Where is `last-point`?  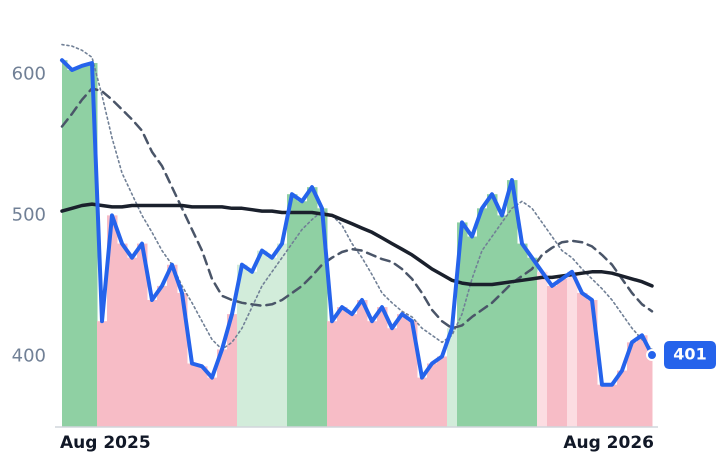
last-point is located at coordinates (652, 355).